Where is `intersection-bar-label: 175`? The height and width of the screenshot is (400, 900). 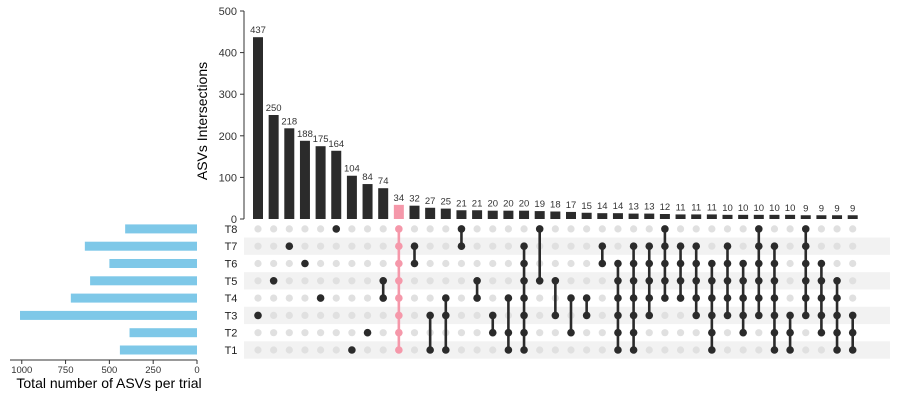
intersection-bar-label: 175 is located at coordinates (321, 139).